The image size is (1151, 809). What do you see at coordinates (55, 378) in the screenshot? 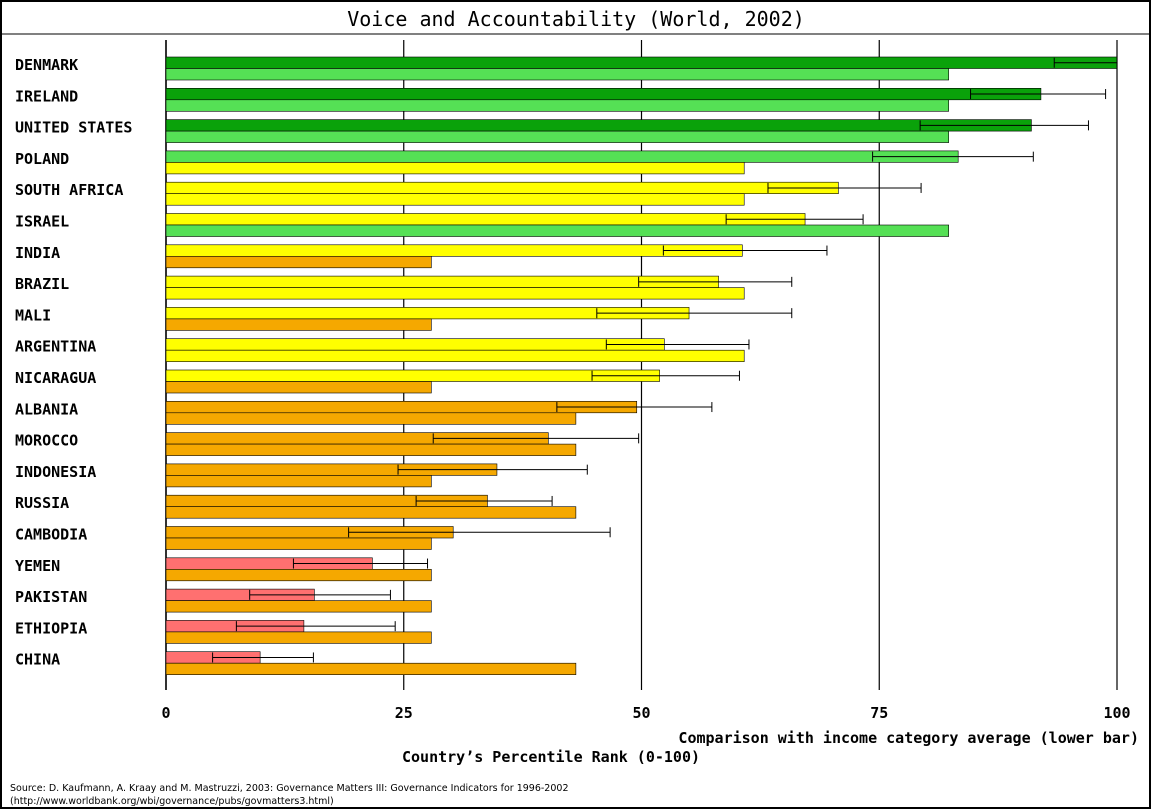
I see `country-label: NICARAGUA` at bounding box center [55, 378].